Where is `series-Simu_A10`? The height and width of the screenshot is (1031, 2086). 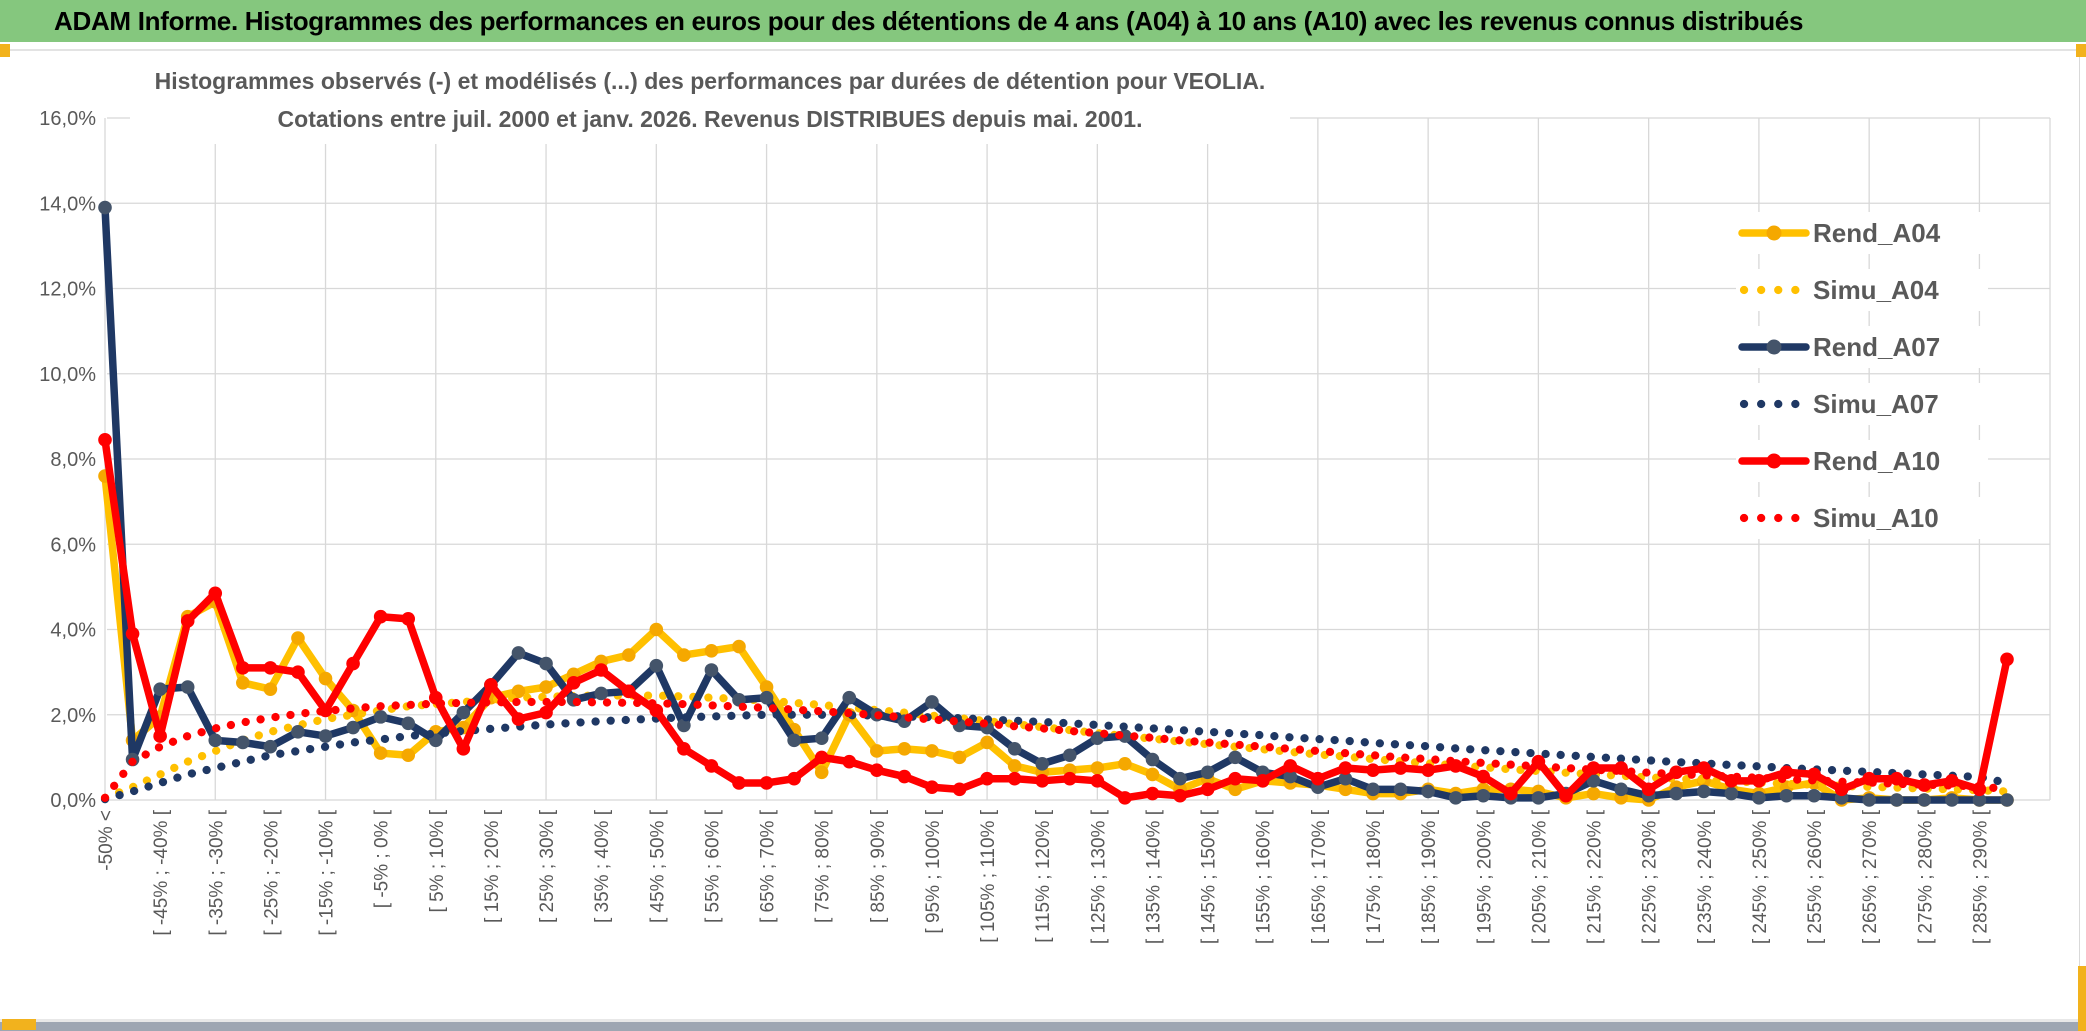 series-Simu_A10 is located at coordinates (1056, 749).